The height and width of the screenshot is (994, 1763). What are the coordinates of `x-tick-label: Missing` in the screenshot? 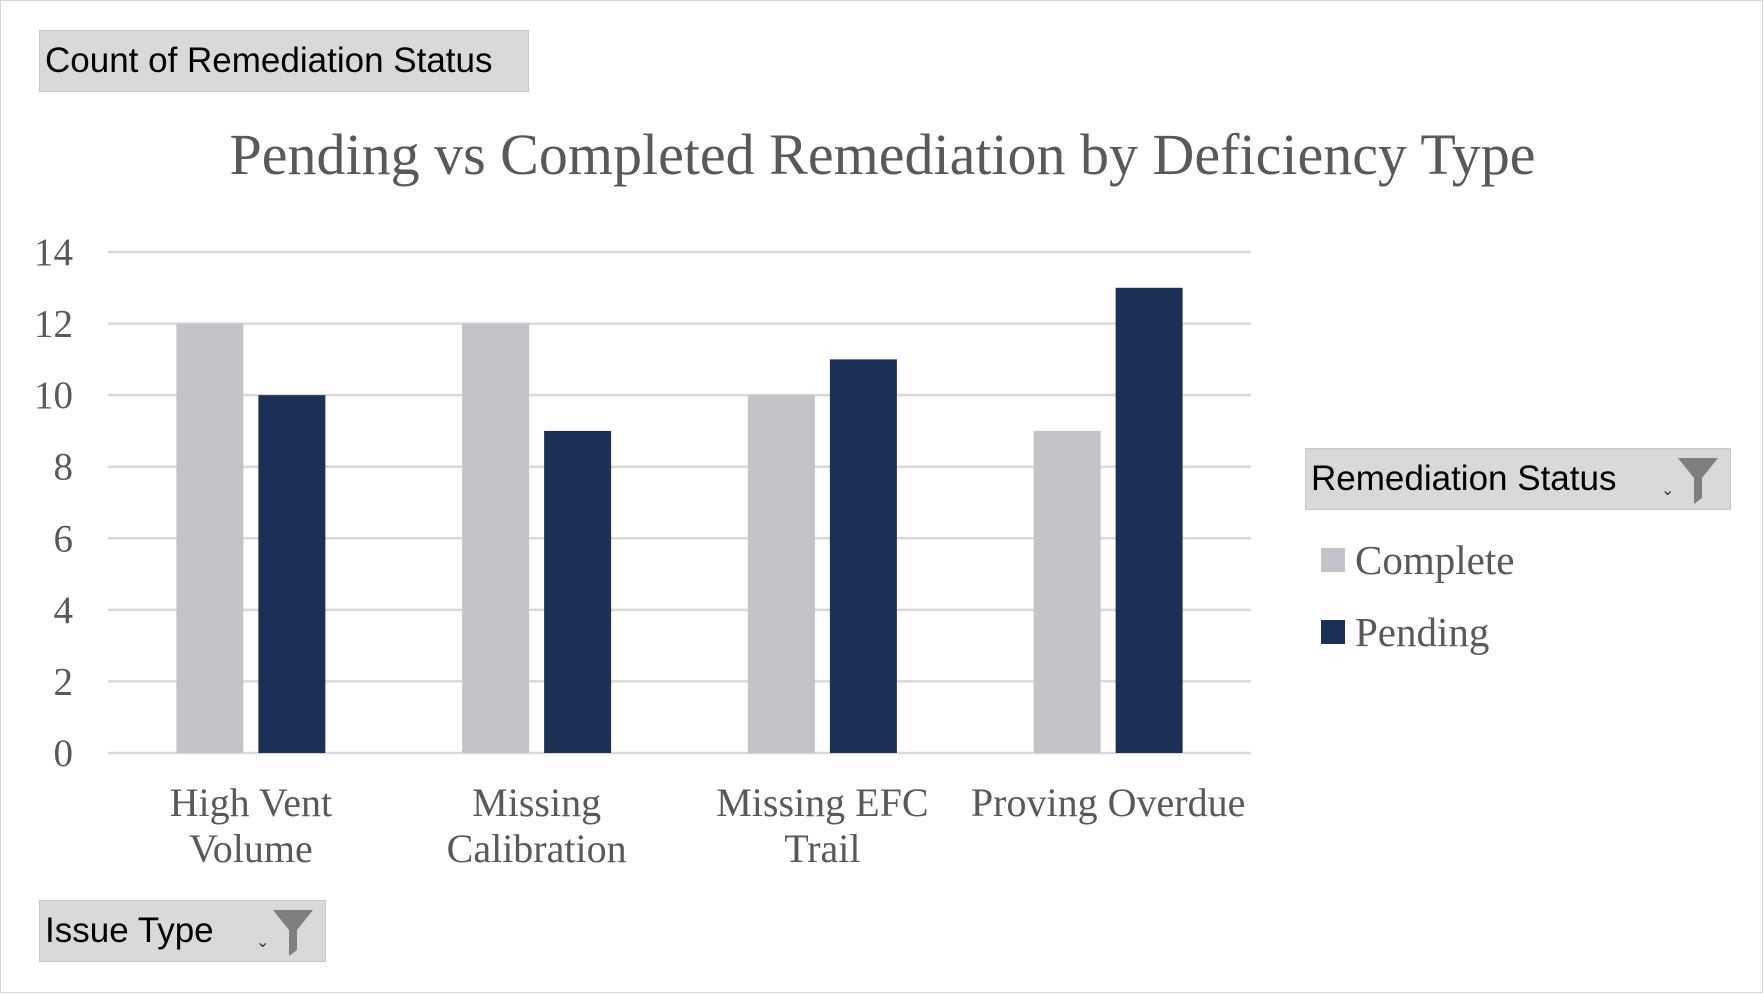 It's located at (536, 802).